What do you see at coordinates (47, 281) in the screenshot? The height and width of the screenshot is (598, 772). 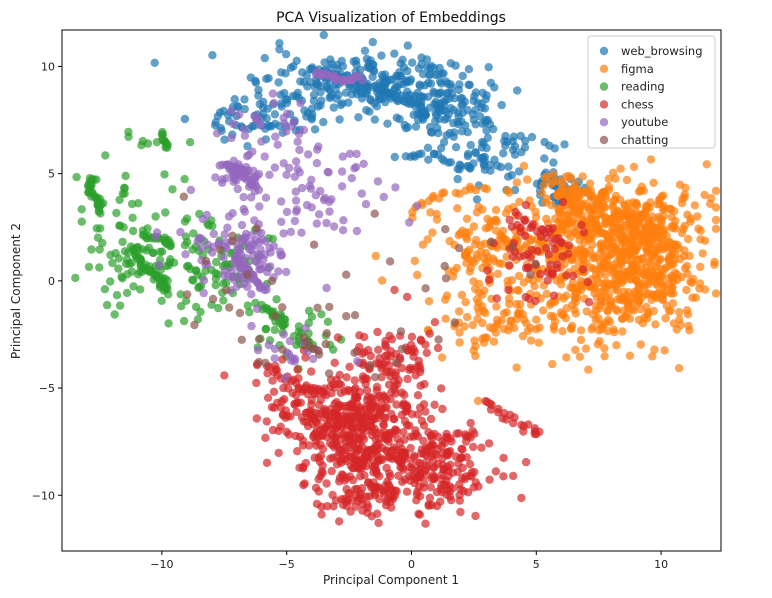 I see `y-axis: −10 −5 0 5 10` at bounding box center [47, 281].